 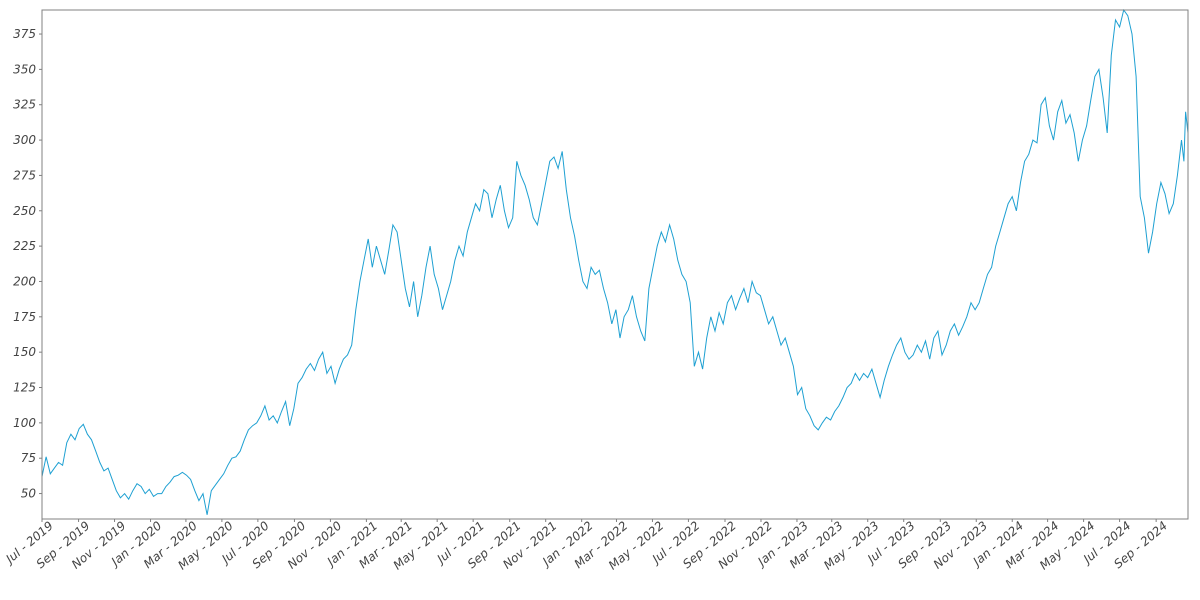 I want to click on y-tick-label: 200, so click(x=24, y=281).